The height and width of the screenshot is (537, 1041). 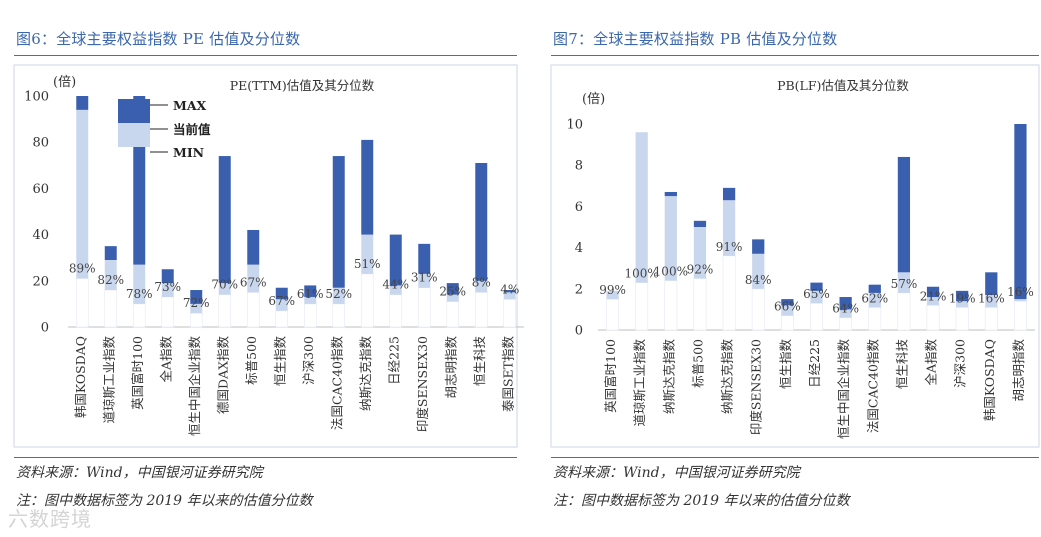 What do you see at coordinates (481, 282) in the screenshot?
I see `pe-percentile-label: 8%` at bounding box center [481, 282].